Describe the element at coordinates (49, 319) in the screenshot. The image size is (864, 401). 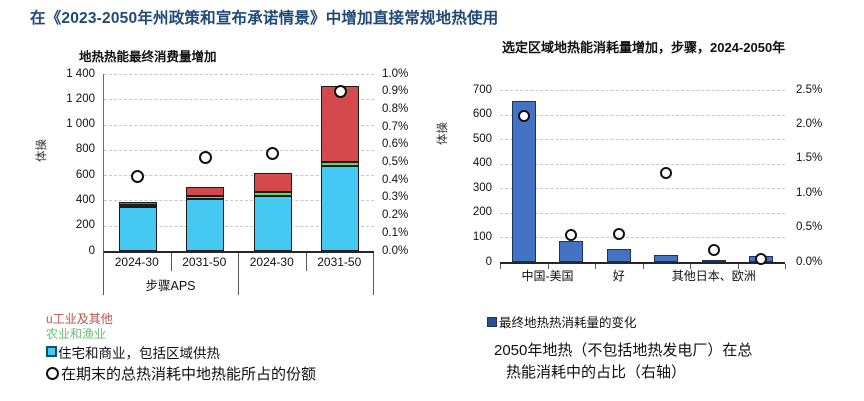
I see `legend-bullet-u: u` at that location.